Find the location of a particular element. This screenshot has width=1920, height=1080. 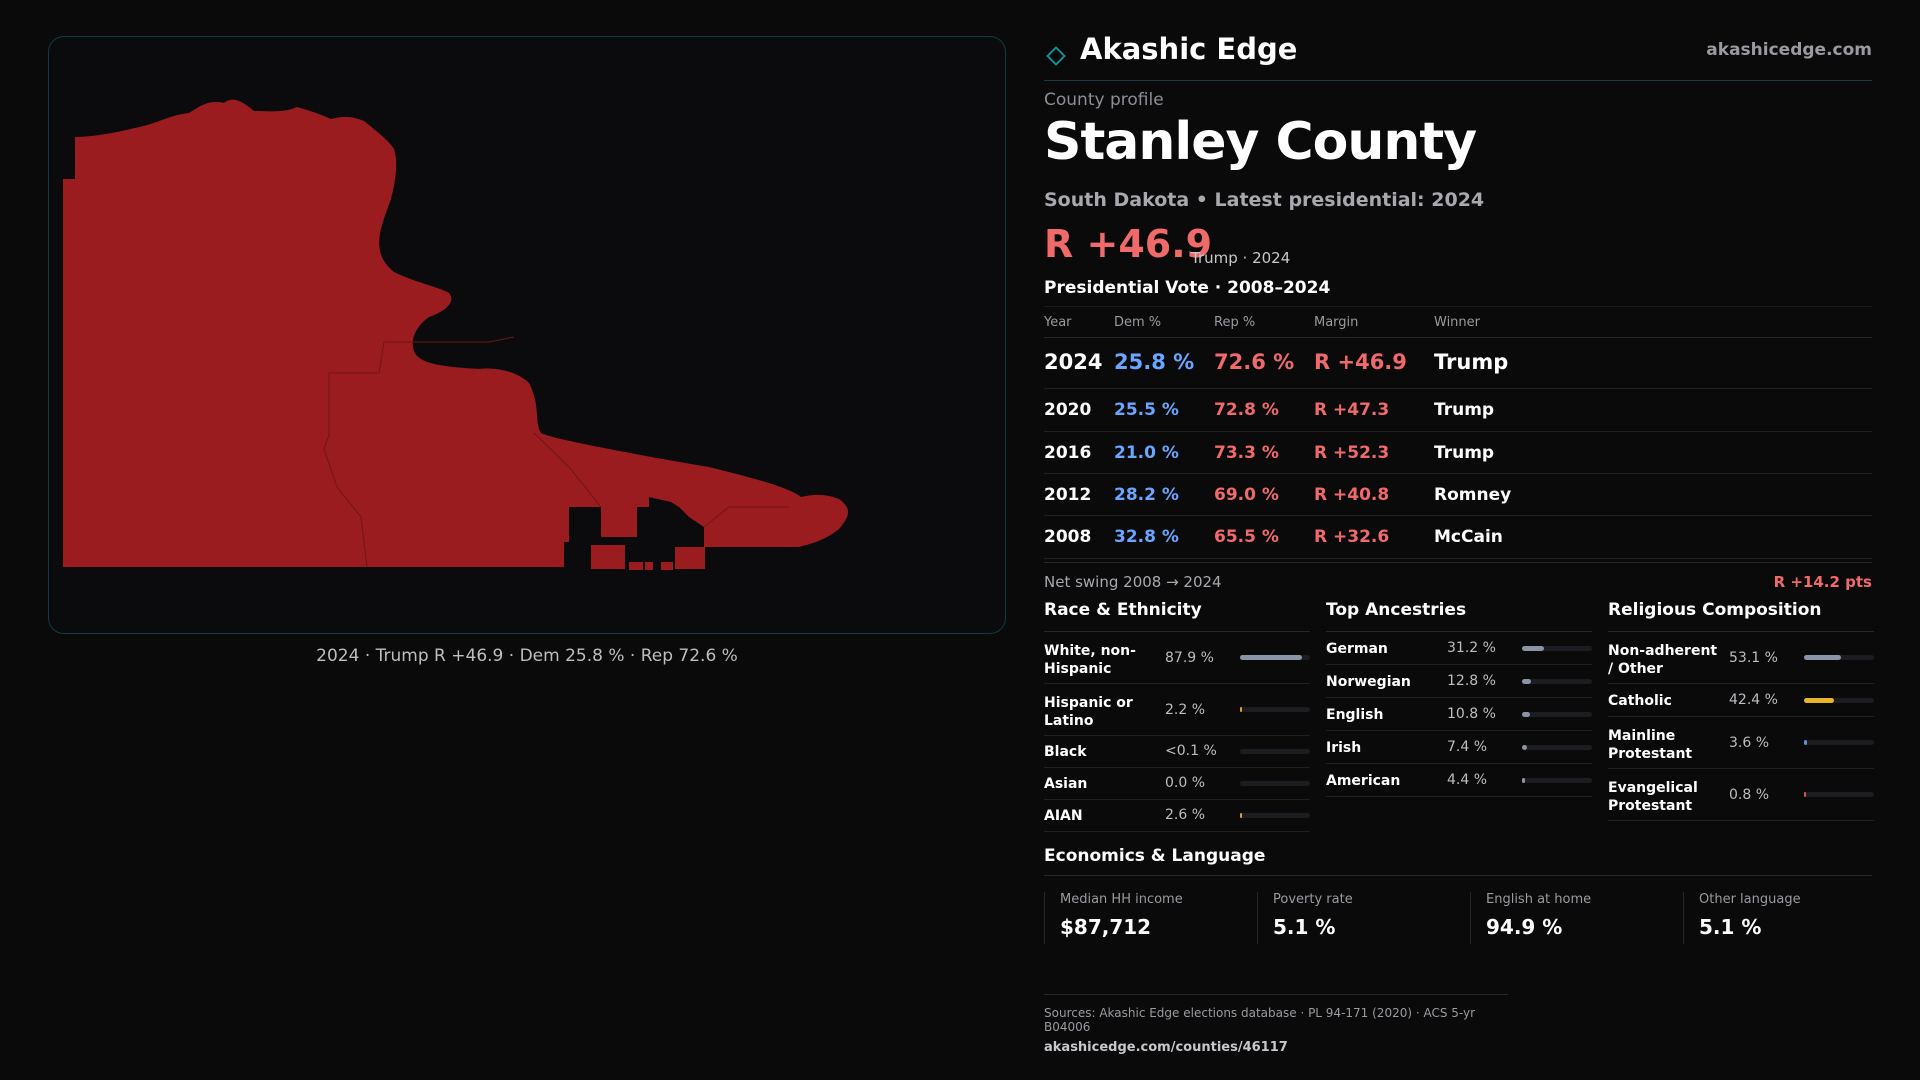

page-title: Stanley County is located at coordinates (1260, 142).